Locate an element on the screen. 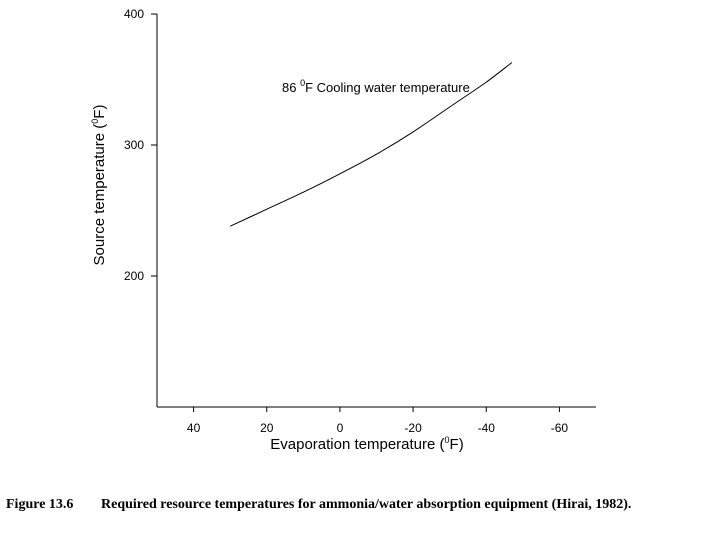 The width and height of the screenshot is (701, 537). series-layer is located at coordinates (371, 144).